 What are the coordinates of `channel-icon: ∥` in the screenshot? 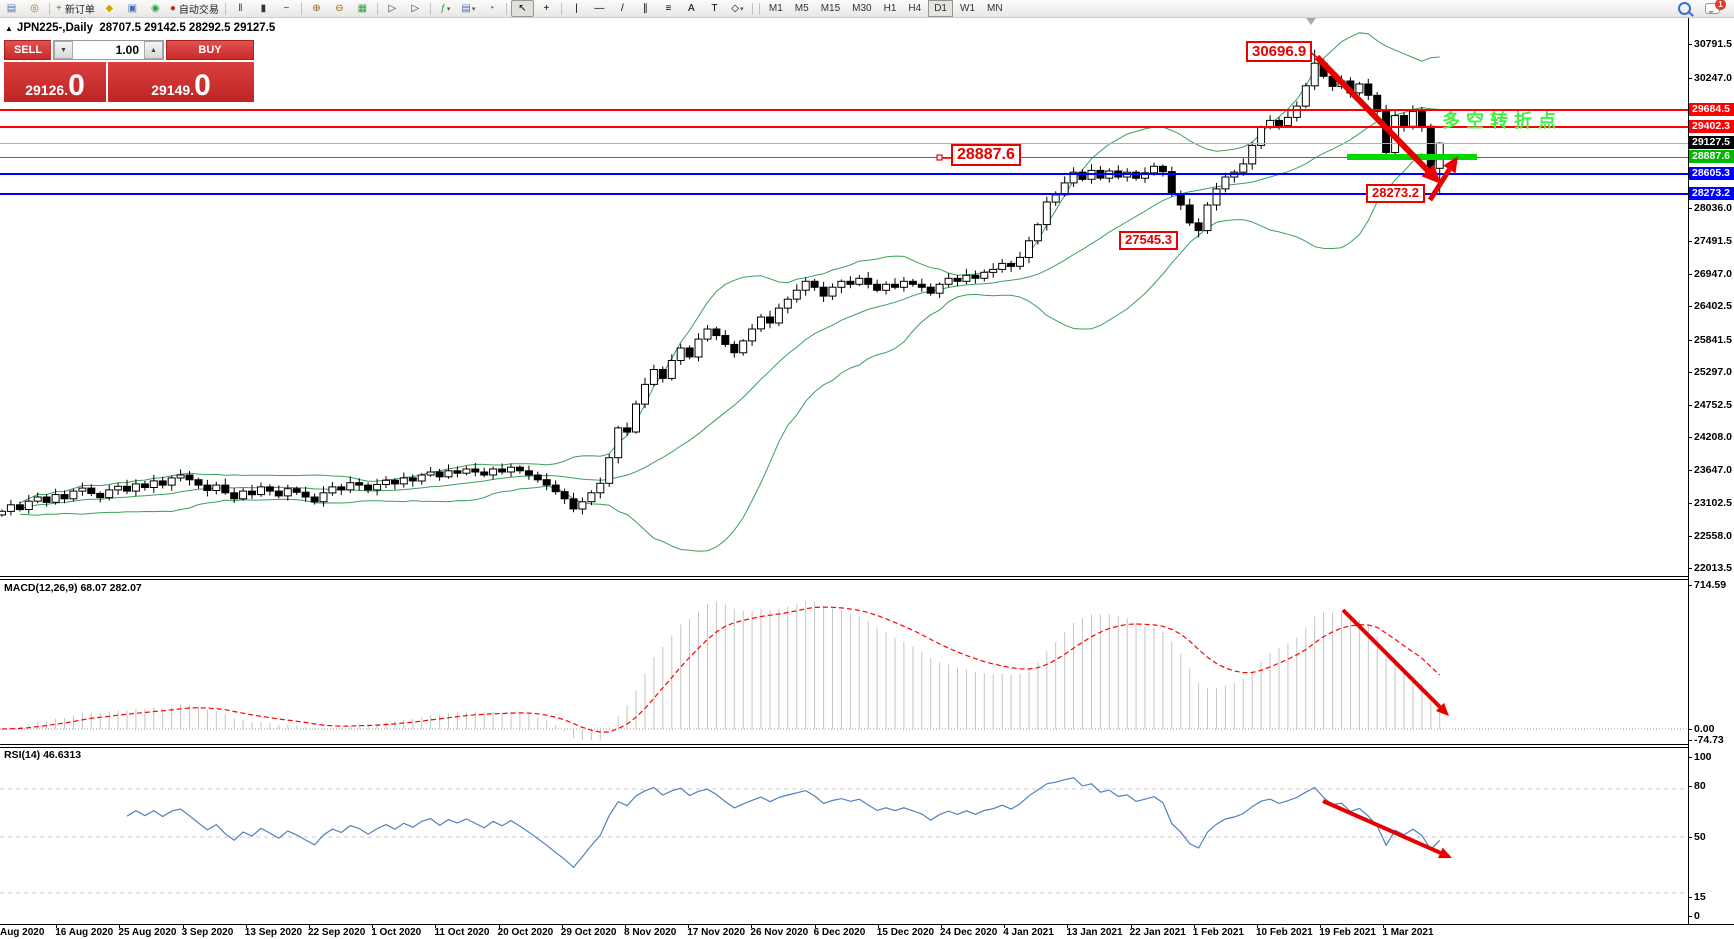 It's located at (645, 8).